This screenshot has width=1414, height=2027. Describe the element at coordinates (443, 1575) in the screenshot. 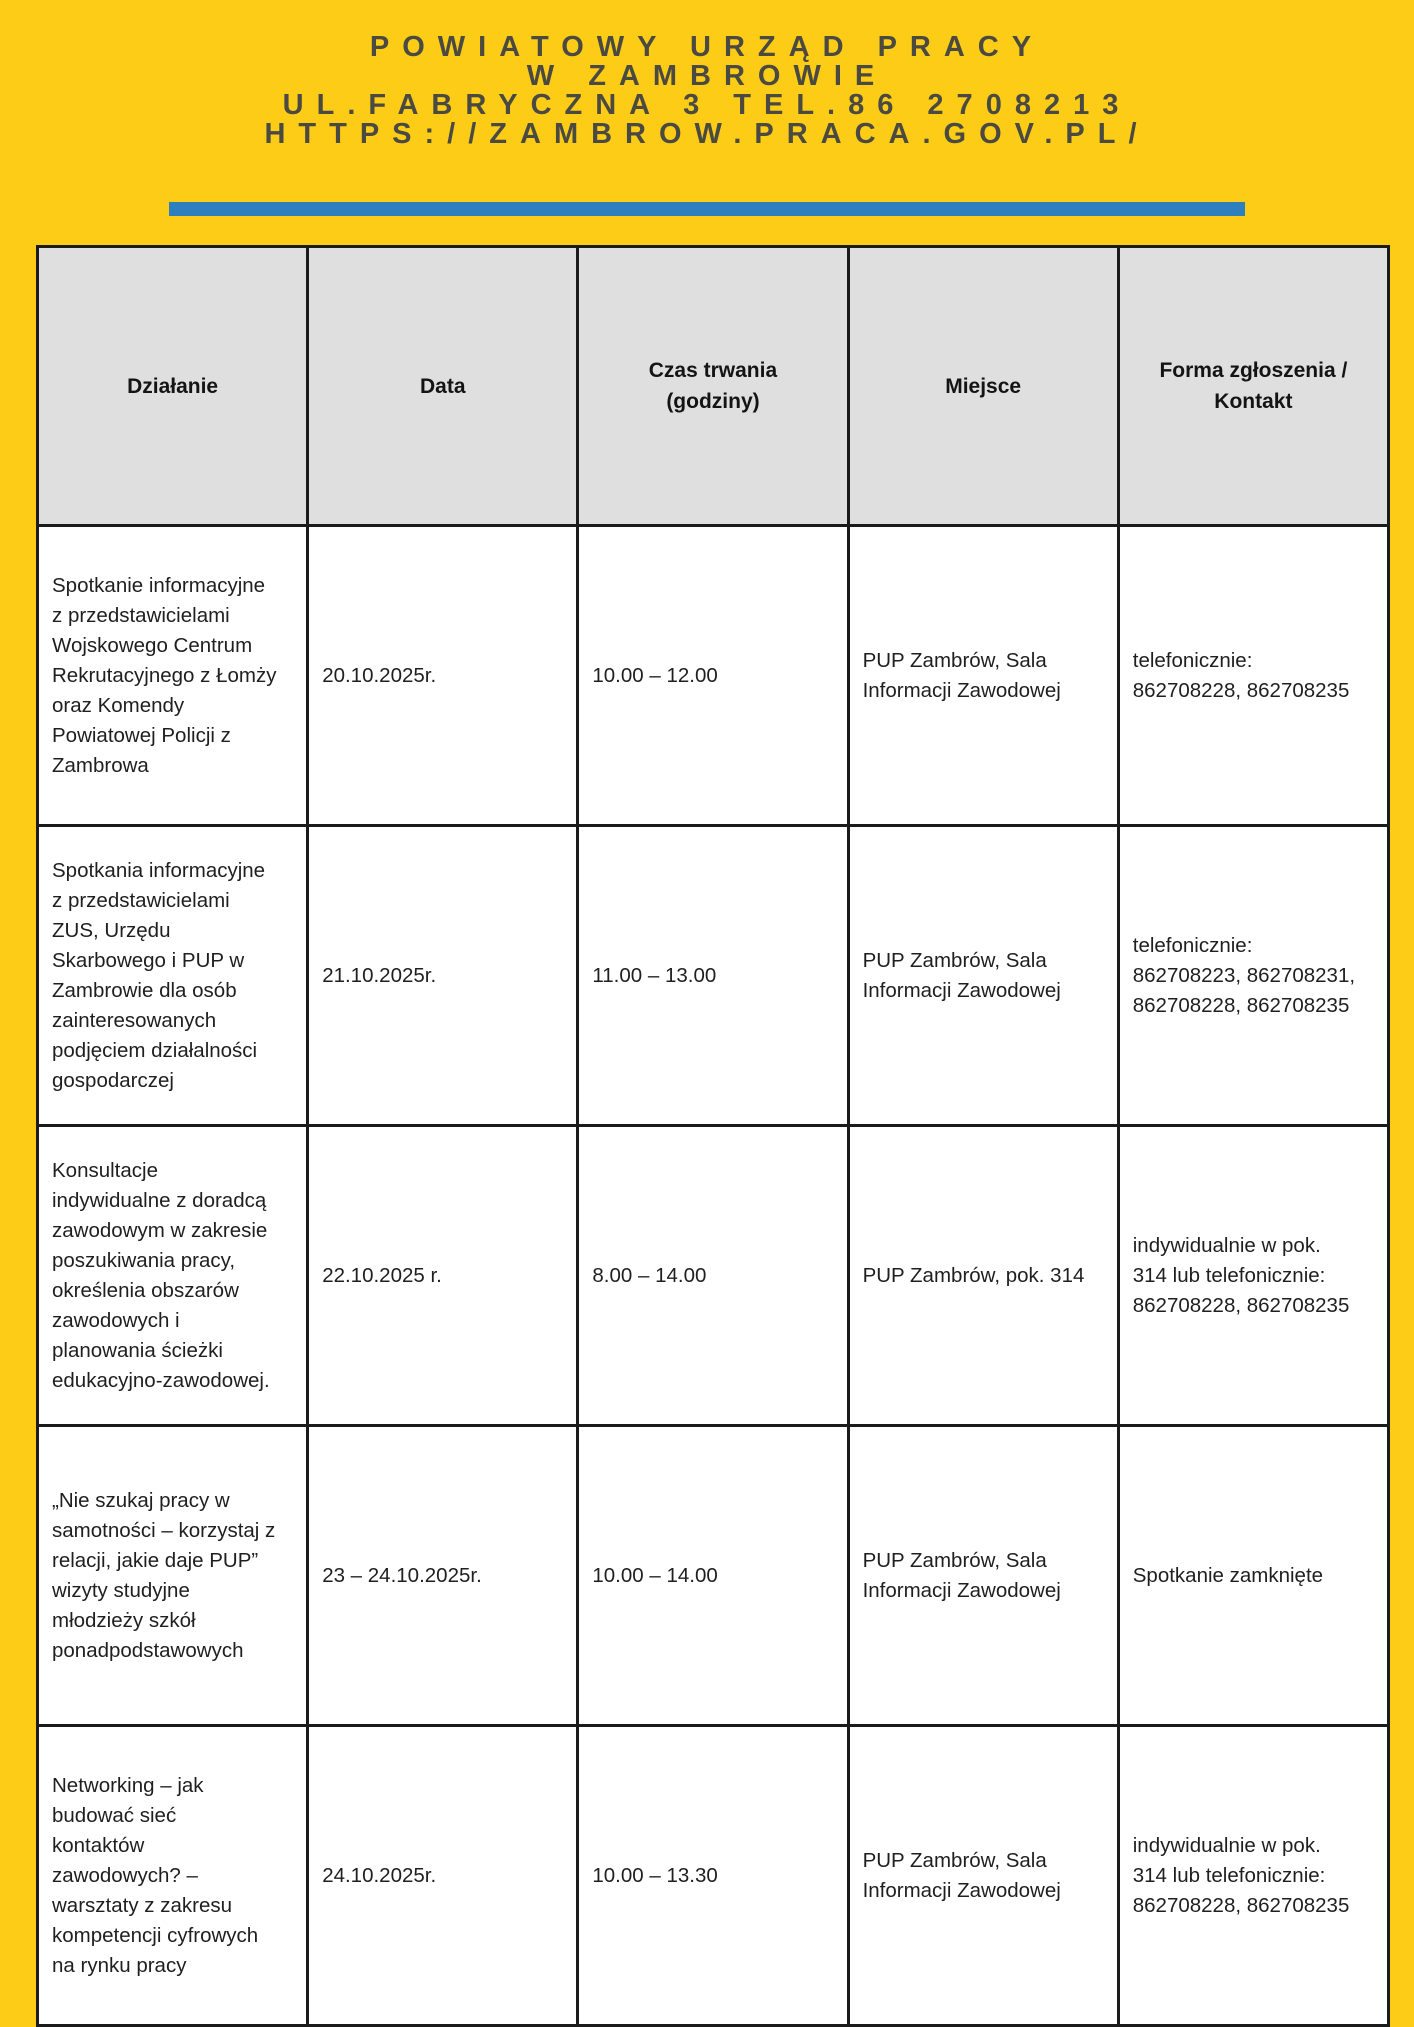

I see `cell-date: 23 – 24.10.2025r.` at that location.